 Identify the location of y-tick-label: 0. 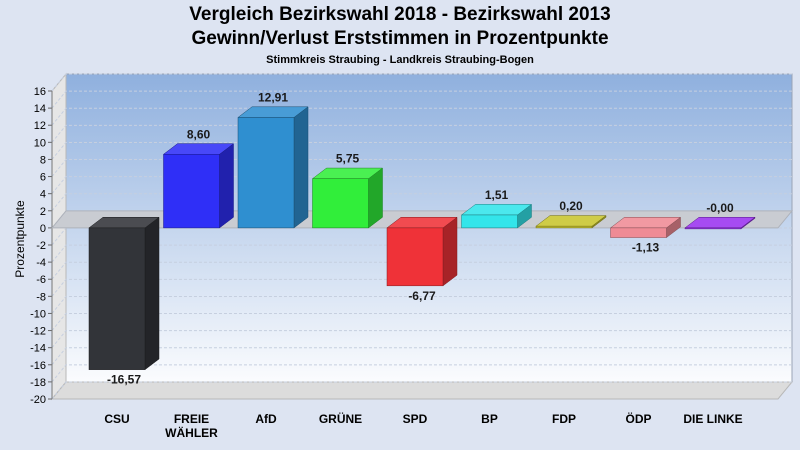
(43, 229).